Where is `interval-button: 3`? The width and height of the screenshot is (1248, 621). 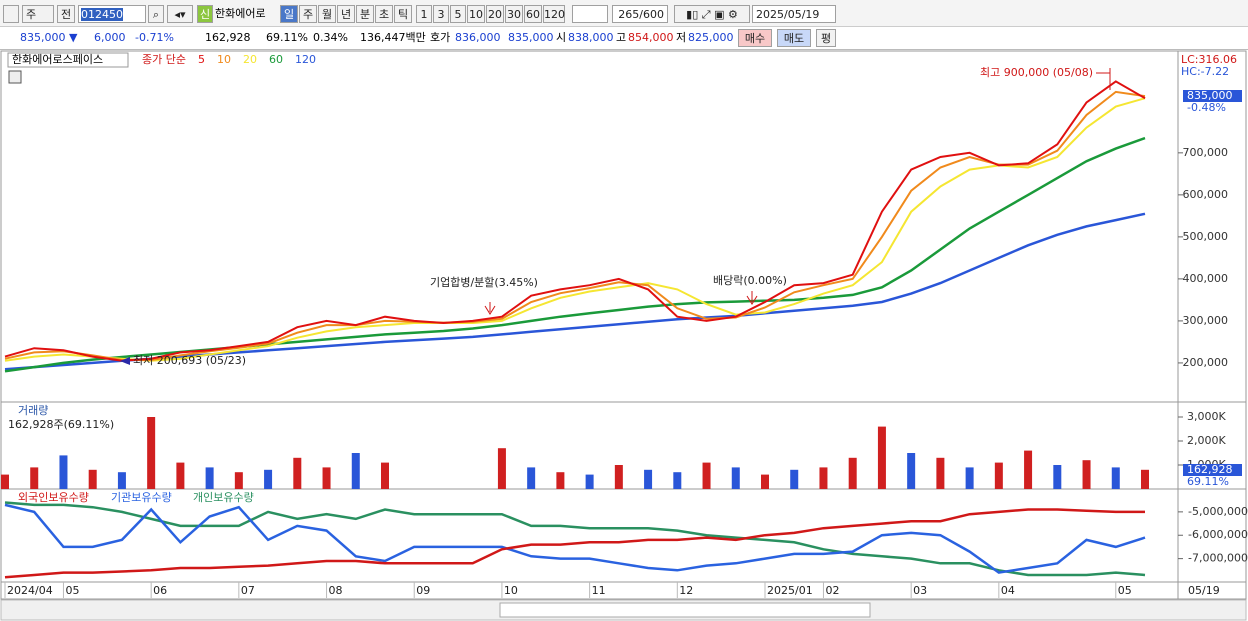
interval-button: 3 is located at coordinates (441, 14).